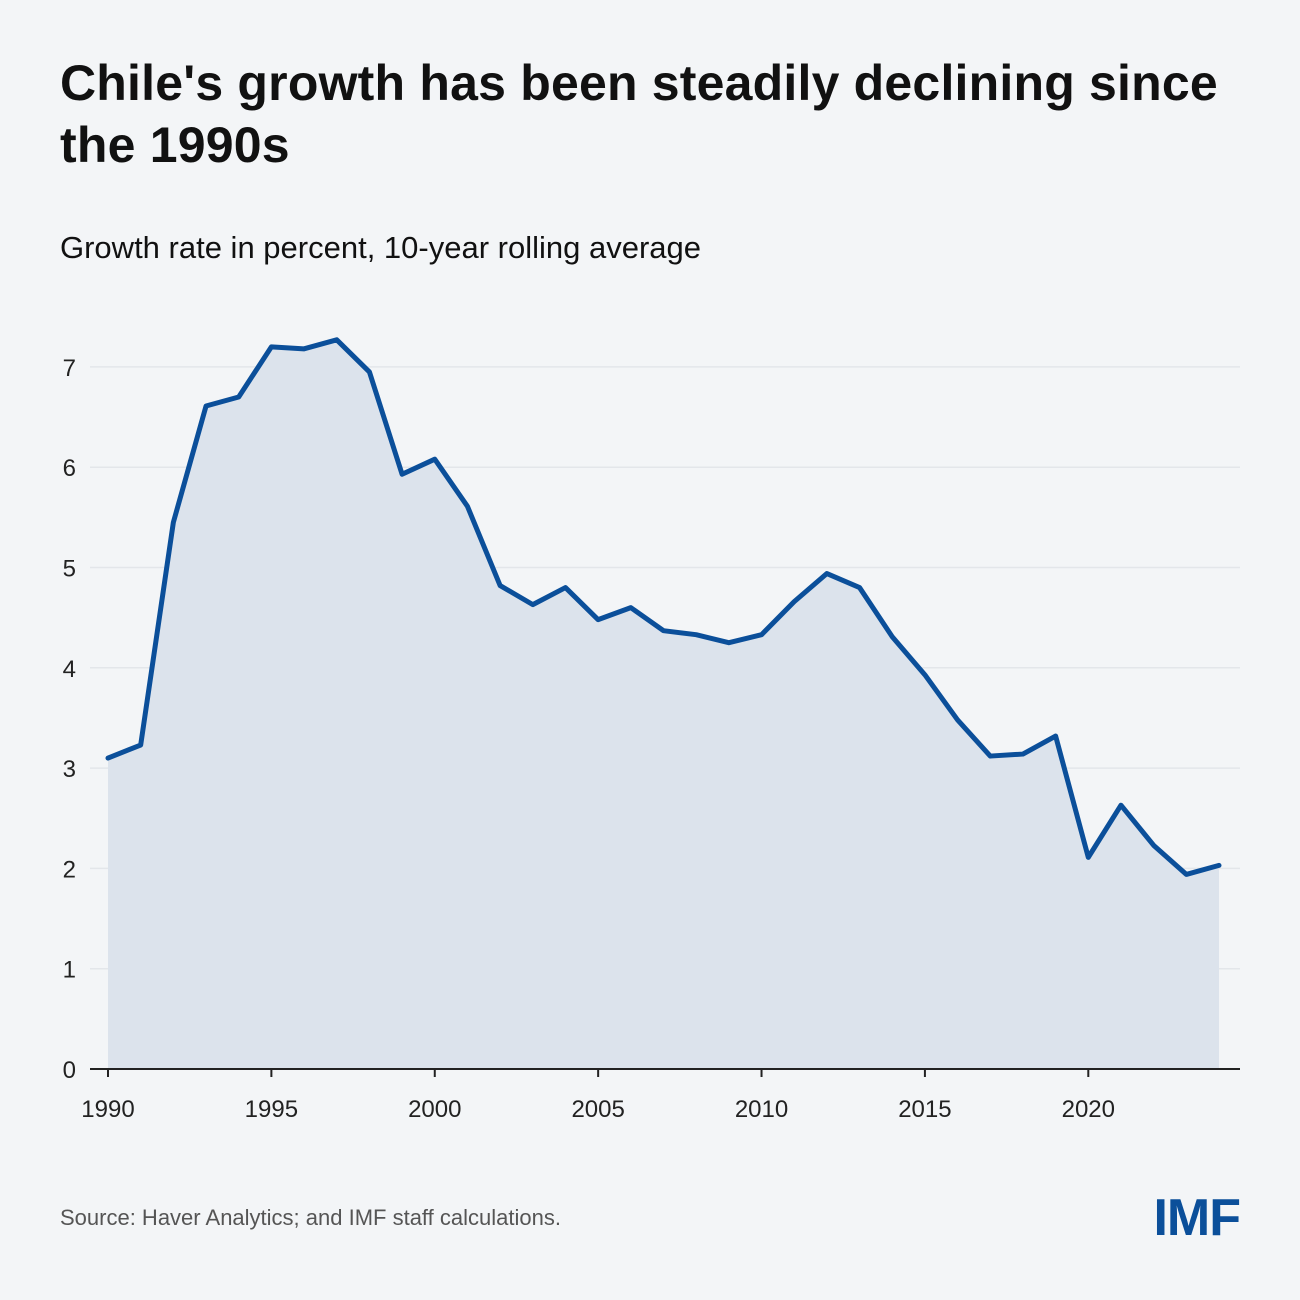 This screenshot has height=1300, width=1300. What do you see at coordinates (1197, 1218) in the screenshot?
I see `imf-logo: IMF` at bounding box center [1197, 1218].